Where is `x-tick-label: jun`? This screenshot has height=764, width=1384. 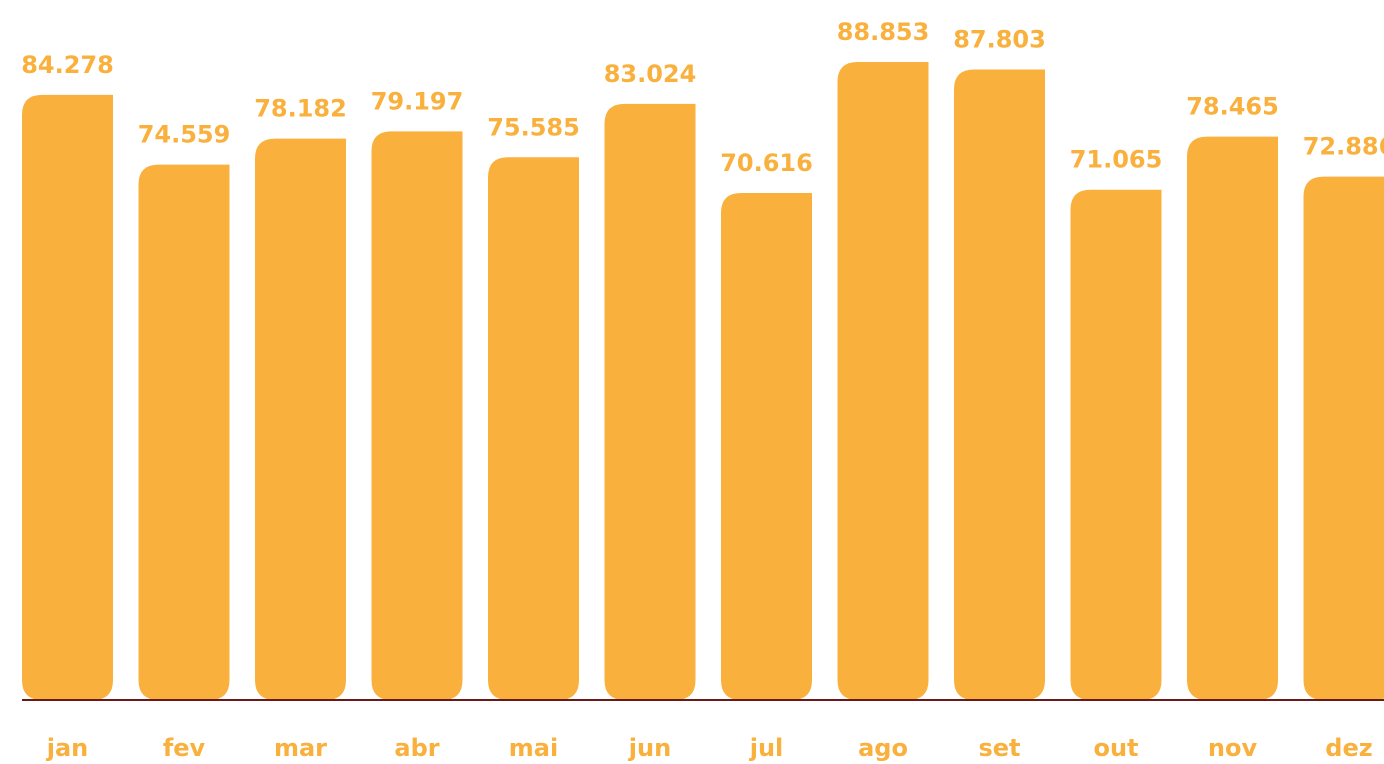
x-tick-label: jun is located at coordinates (649, 748).